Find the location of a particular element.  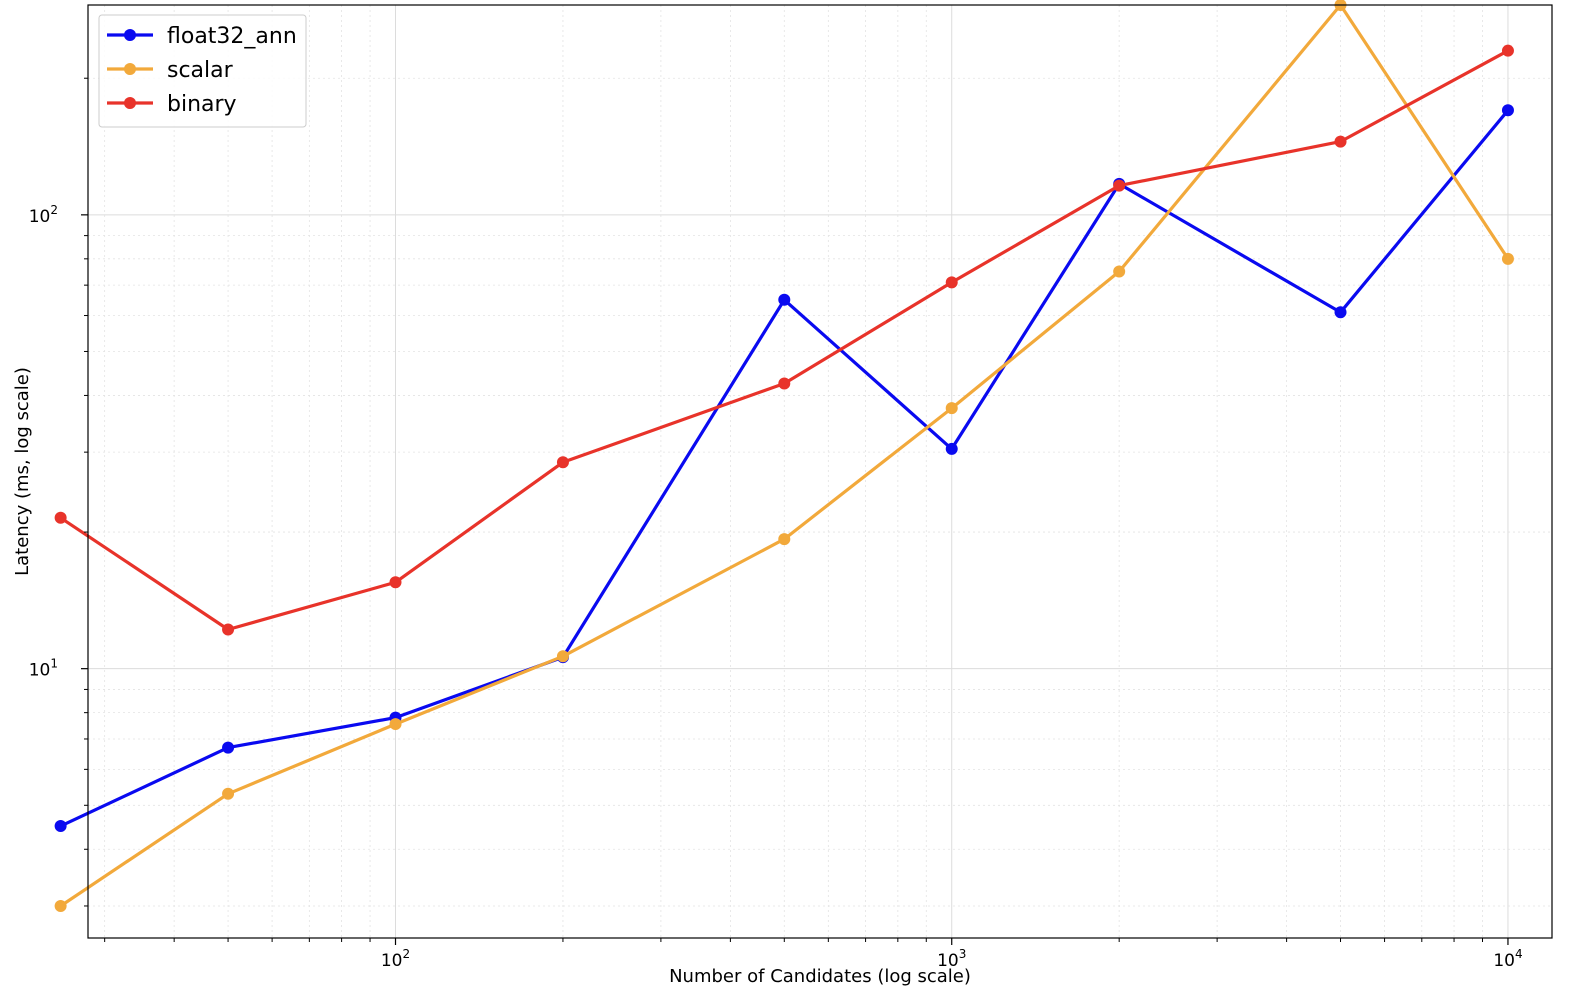

legend-label: float32_ann is located at coordinates (232, 36).